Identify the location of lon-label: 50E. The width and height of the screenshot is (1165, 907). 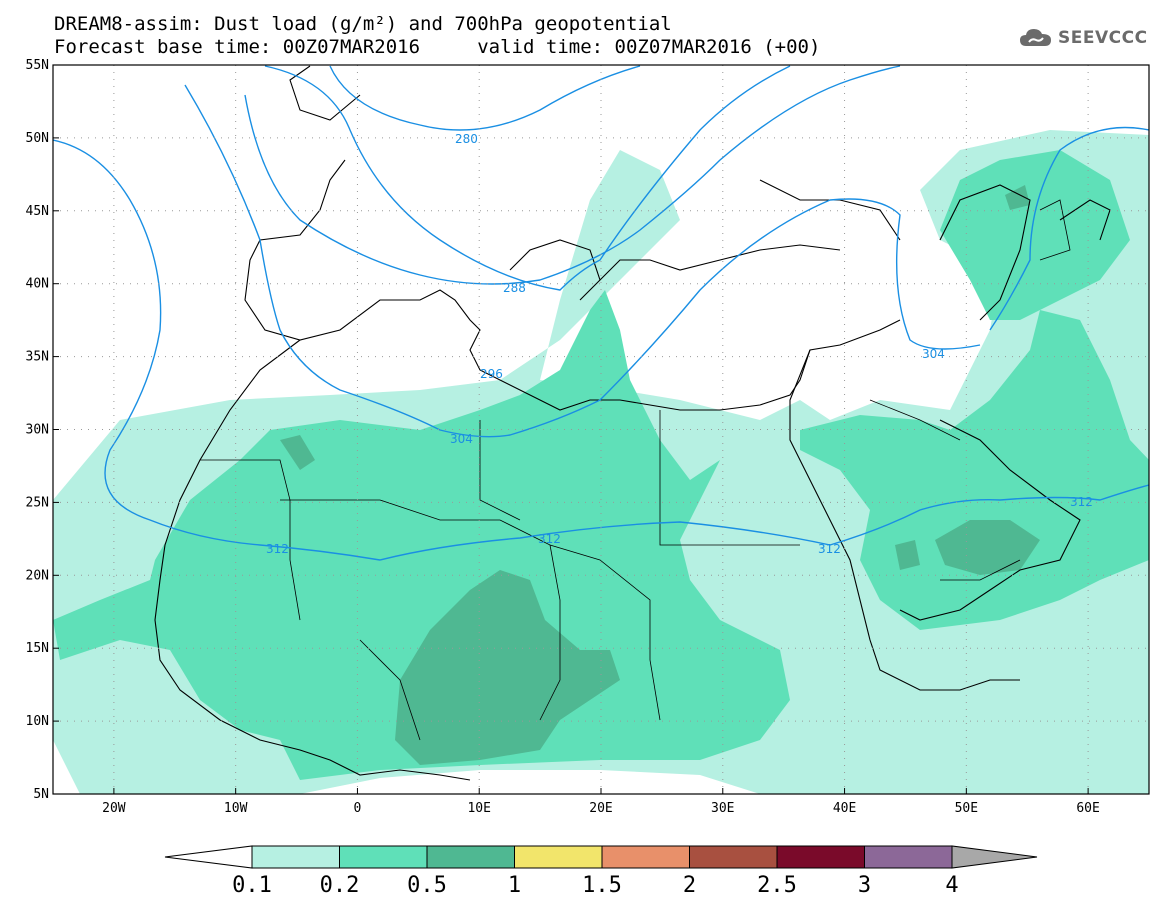
(966, 808).